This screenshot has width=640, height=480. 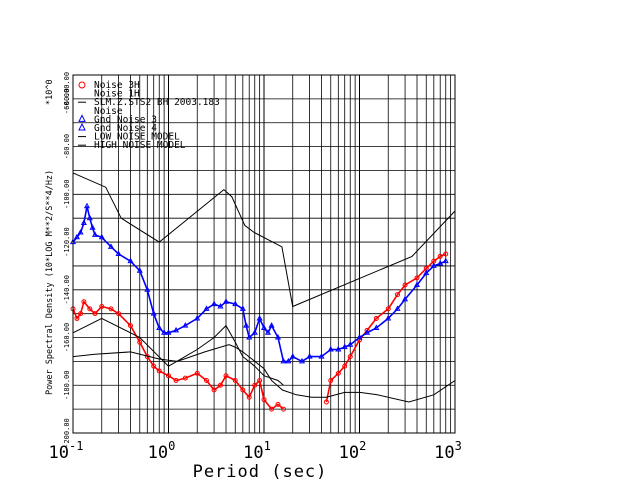 What do you see at coordinates (157, 102) in the screenshot?
I see `legend-label: SLM.Z.STS2 BH 2003.183` at bounding box center [157, 102].